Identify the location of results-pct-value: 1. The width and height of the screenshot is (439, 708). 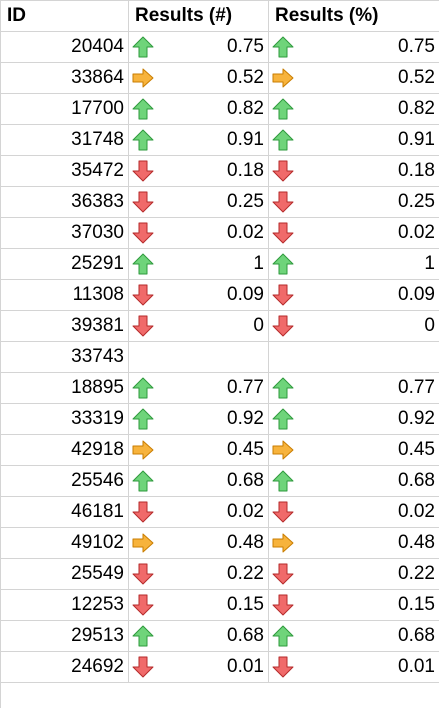
(429, 263).